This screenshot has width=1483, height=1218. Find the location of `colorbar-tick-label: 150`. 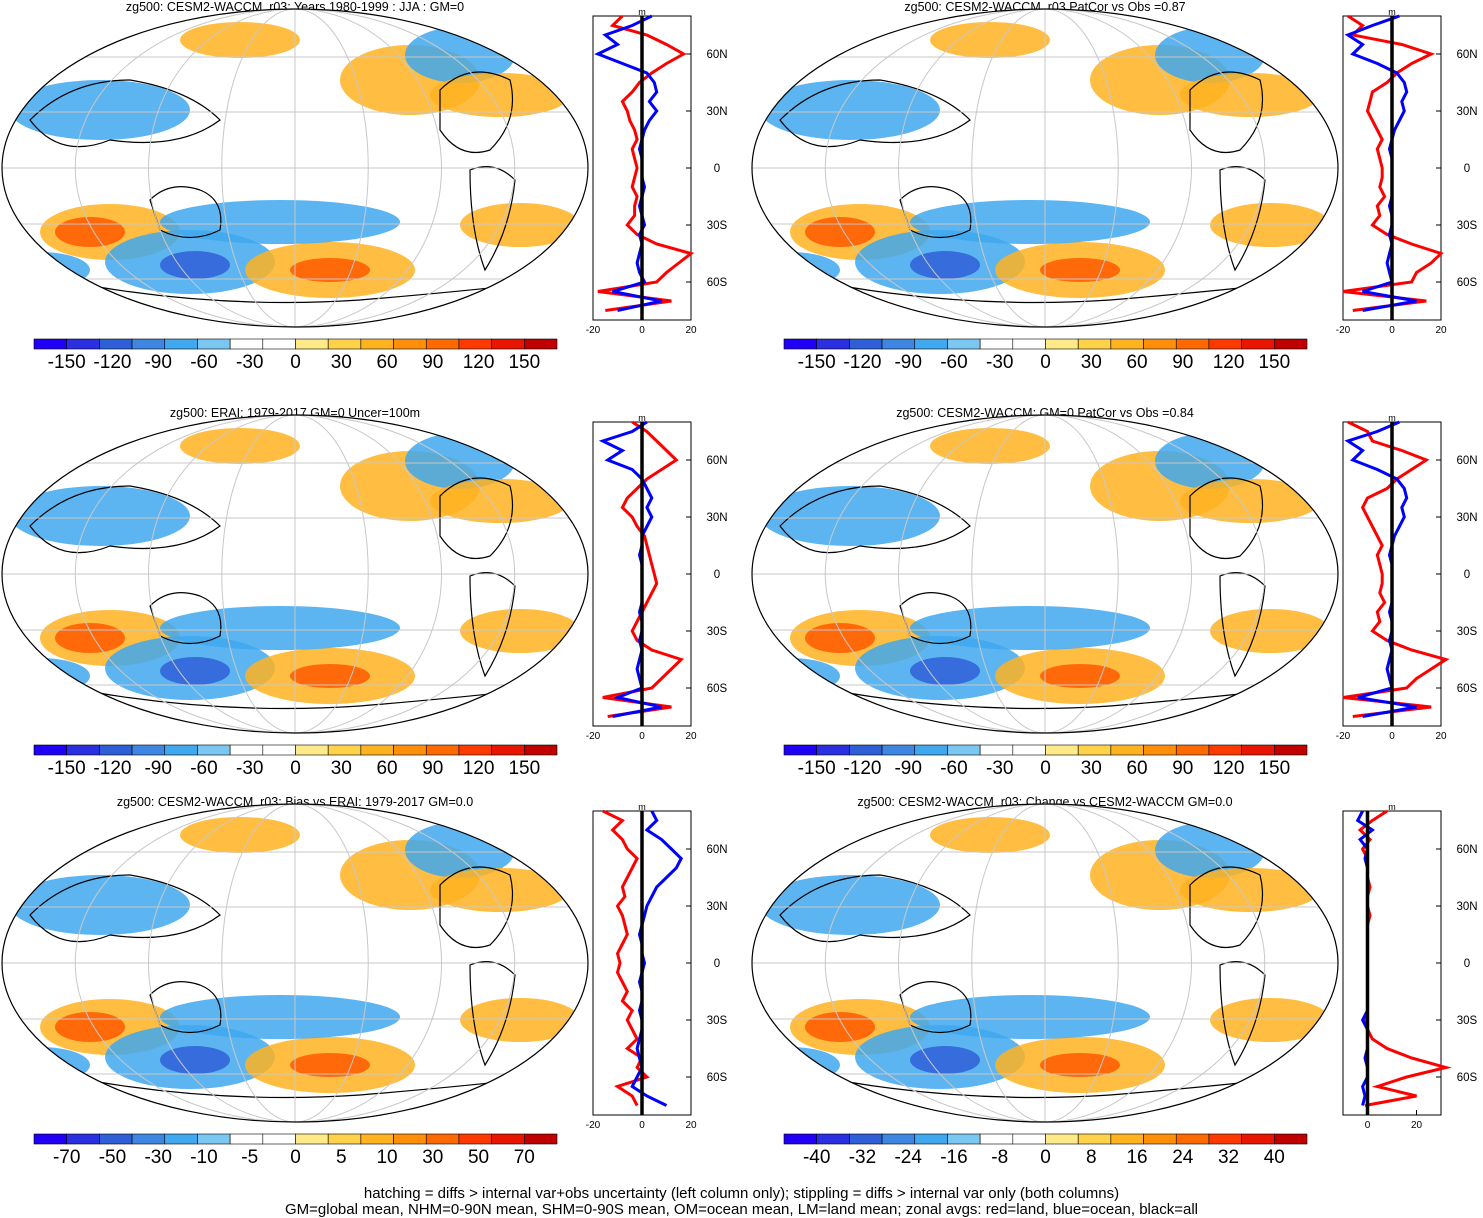

colorbar-tick-label: 150 is located at coordinates (524, 362).